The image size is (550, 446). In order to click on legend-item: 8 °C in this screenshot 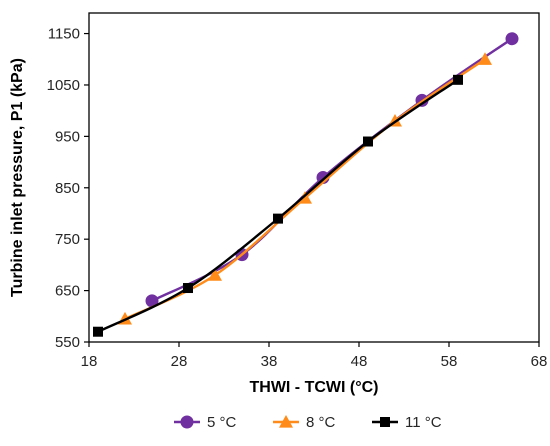, I will do `click(304, 422)`.